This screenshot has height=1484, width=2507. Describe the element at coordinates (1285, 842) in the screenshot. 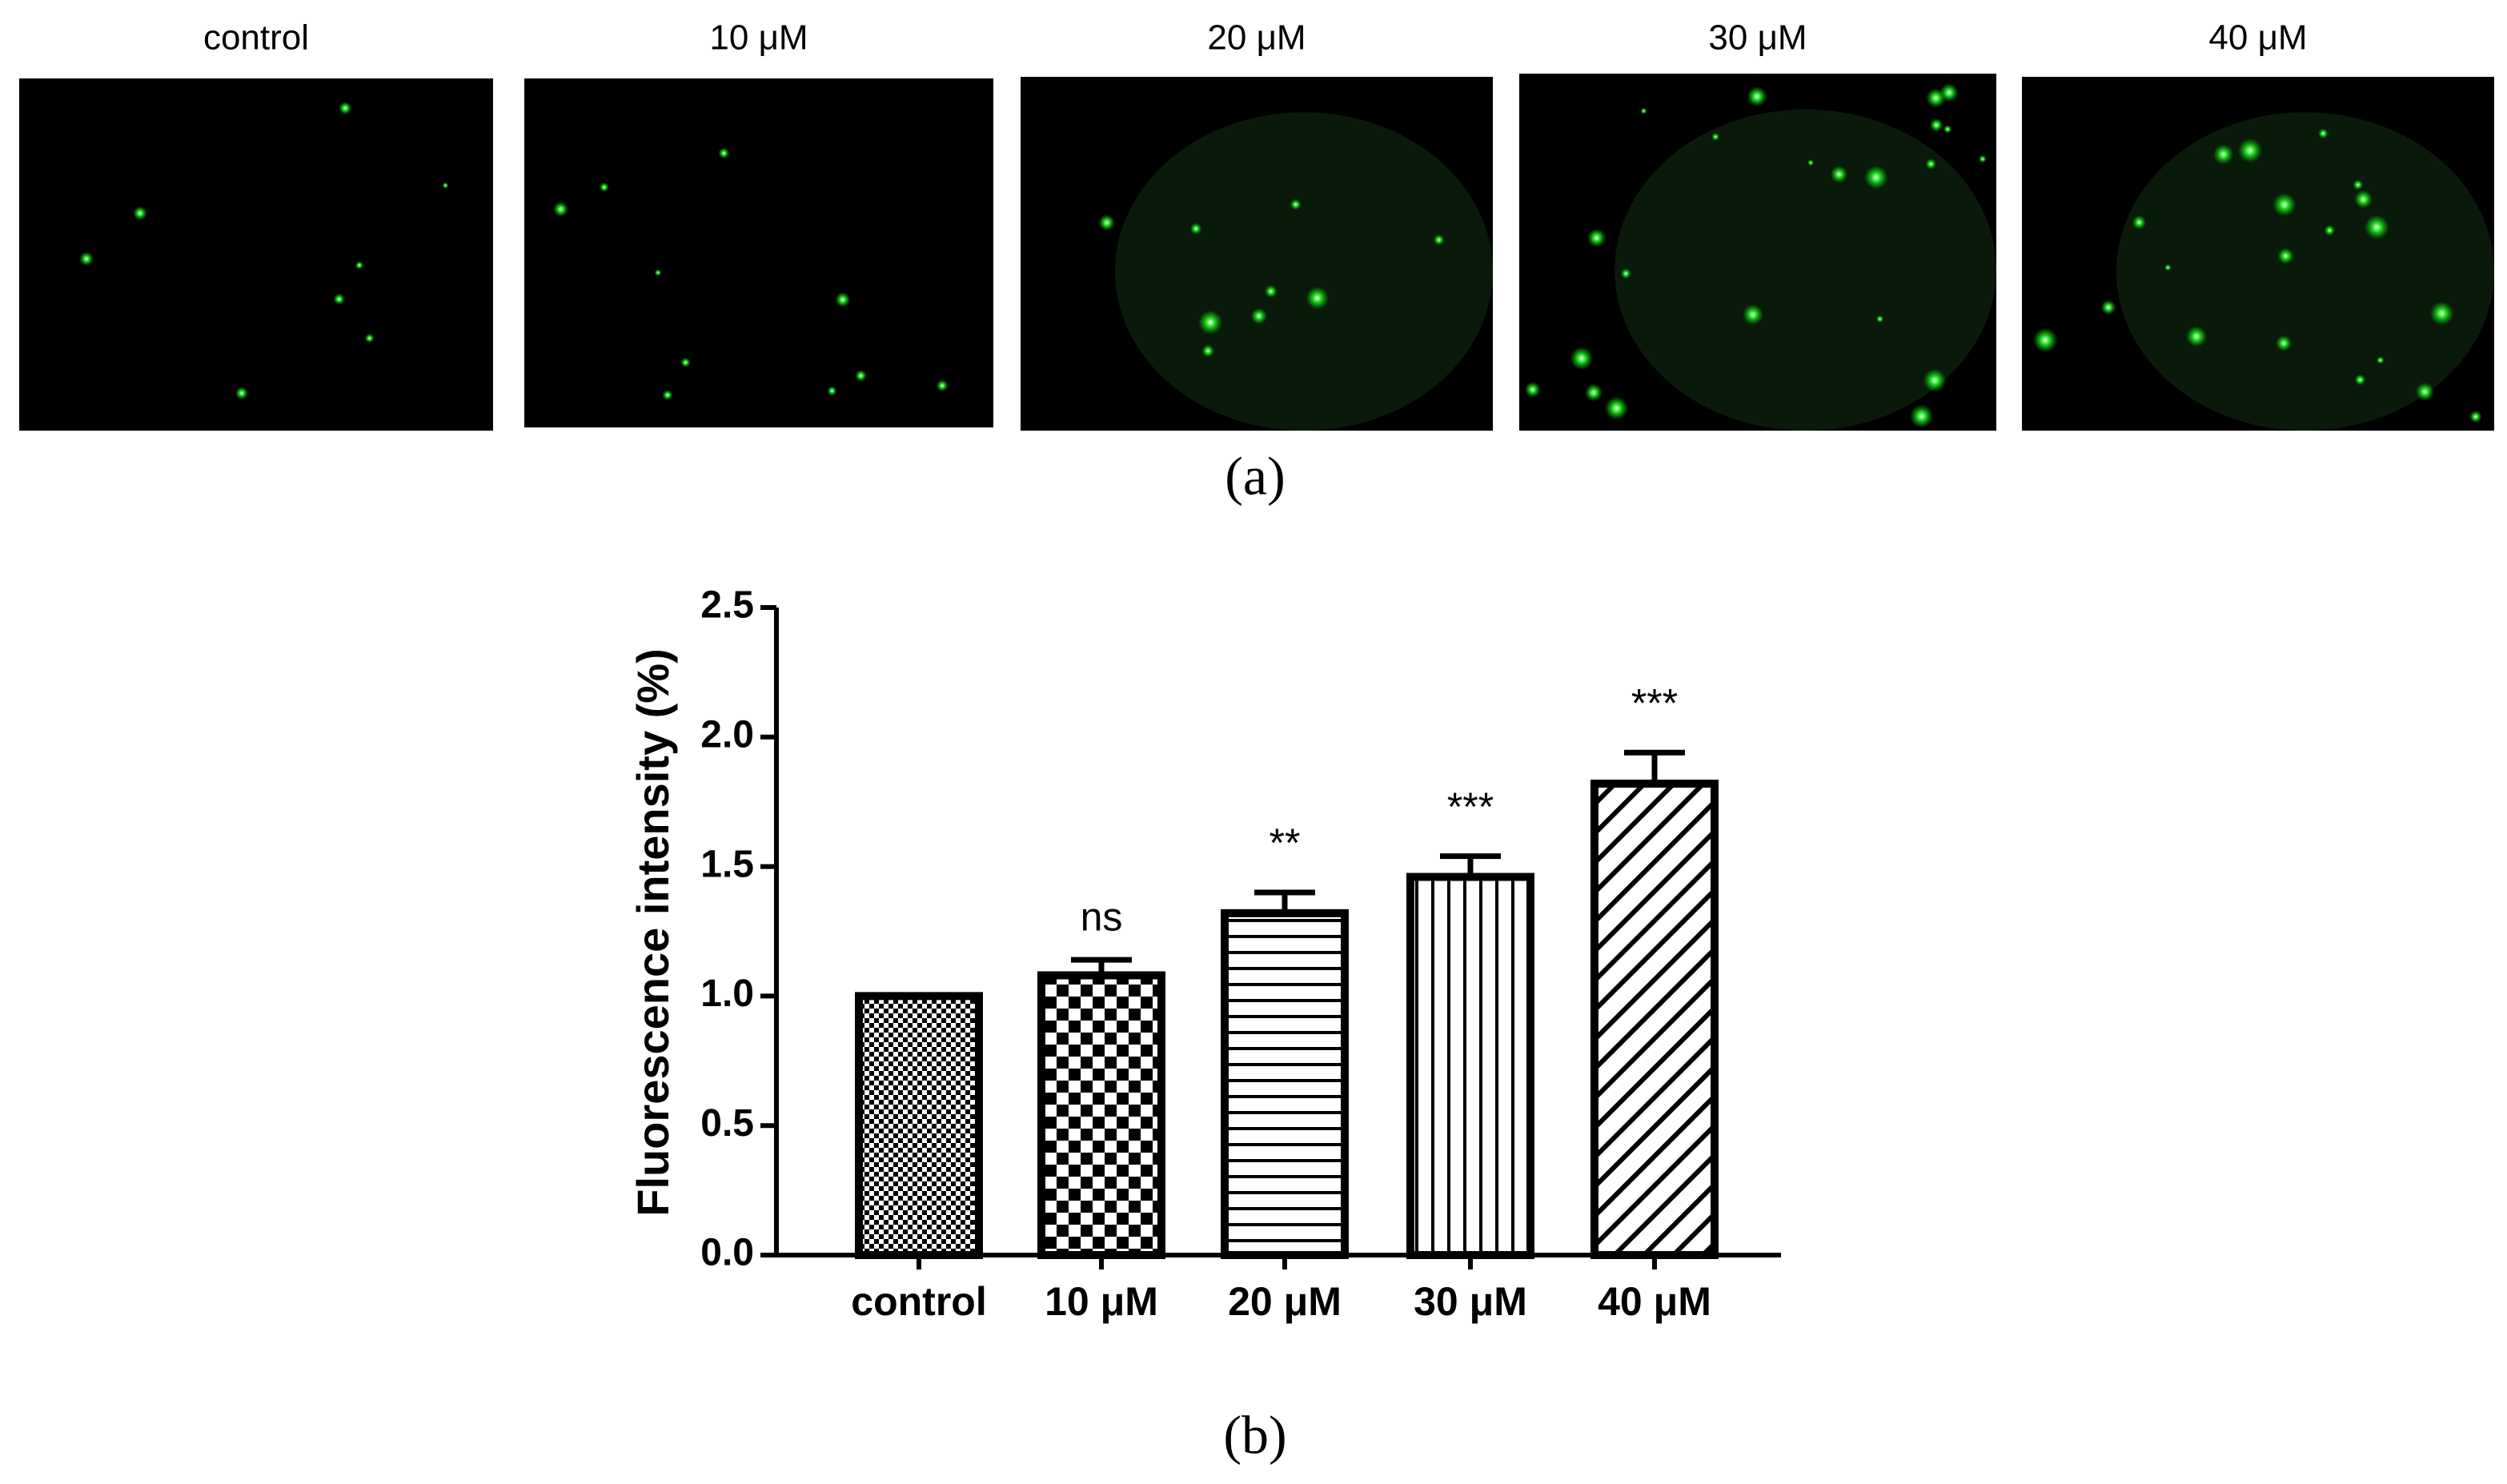

I see `significance: **` at that location.